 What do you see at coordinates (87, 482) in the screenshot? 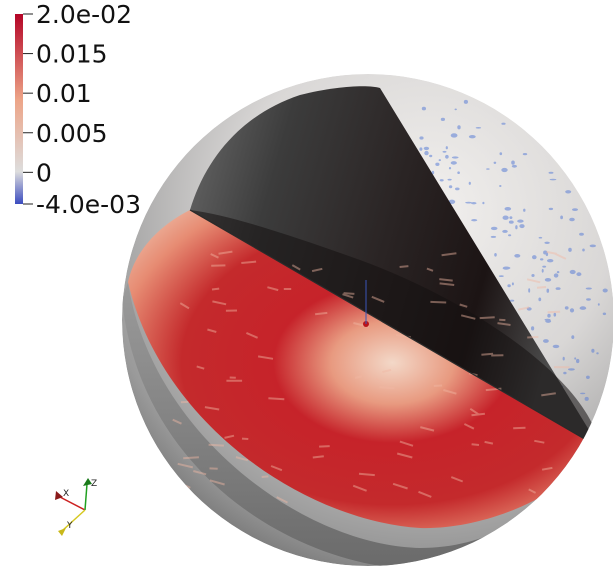
I see `z-axis-arrow` at bounding box center [87, 482].